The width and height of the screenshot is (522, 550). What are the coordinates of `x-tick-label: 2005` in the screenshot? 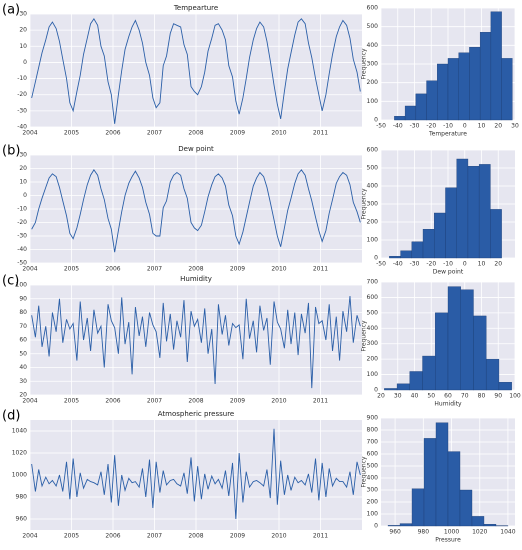 It's located at (71, 536).